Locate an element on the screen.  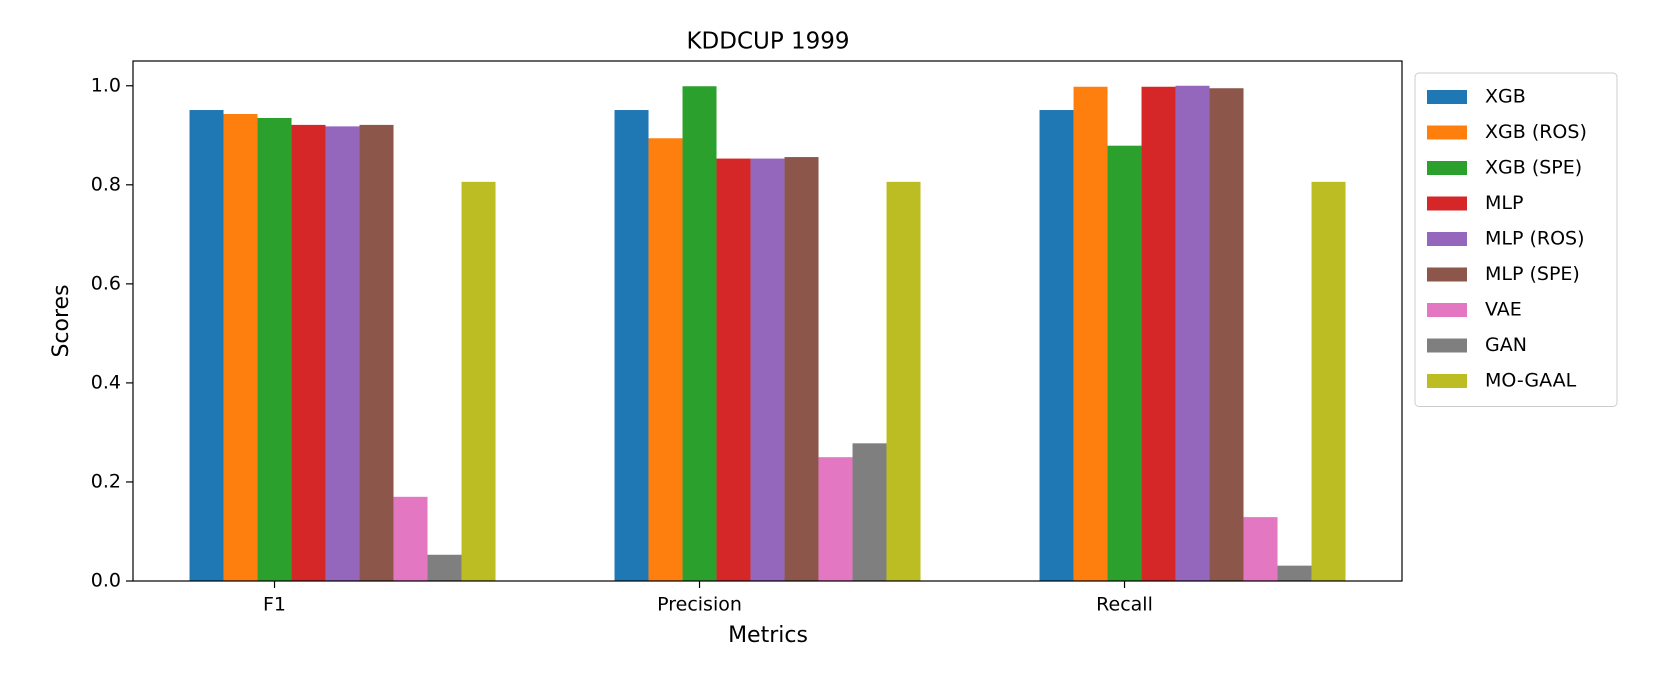
x-tick-label: F1 is located at coordinates (274, 605).